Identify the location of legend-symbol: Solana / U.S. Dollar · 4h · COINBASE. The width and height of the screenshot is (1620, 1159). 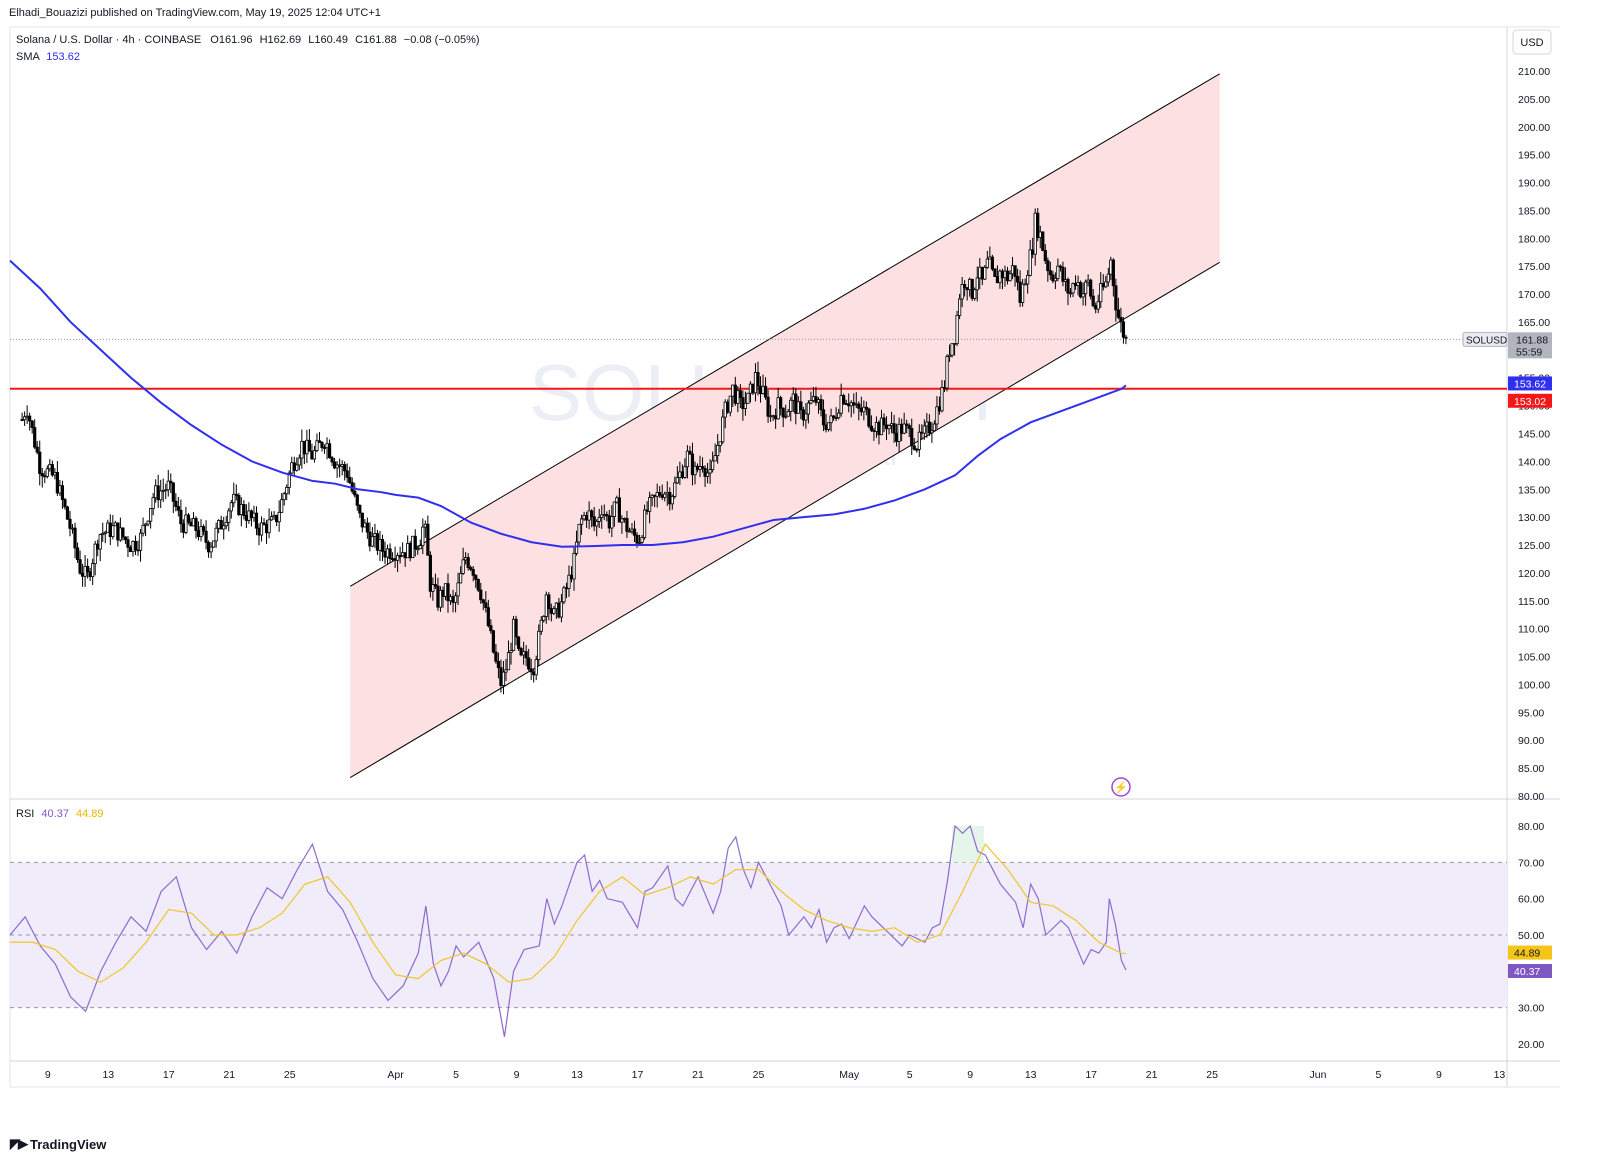
(109, 40).